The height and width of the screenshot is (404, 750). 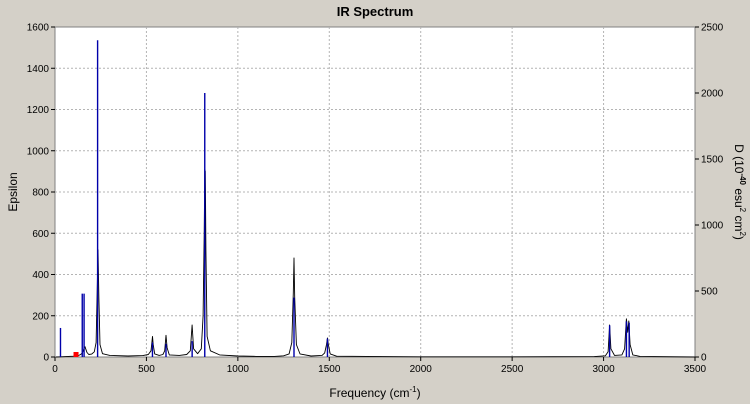 I want to click on x-axis-title-tail: ), so click(x=419, y=393).